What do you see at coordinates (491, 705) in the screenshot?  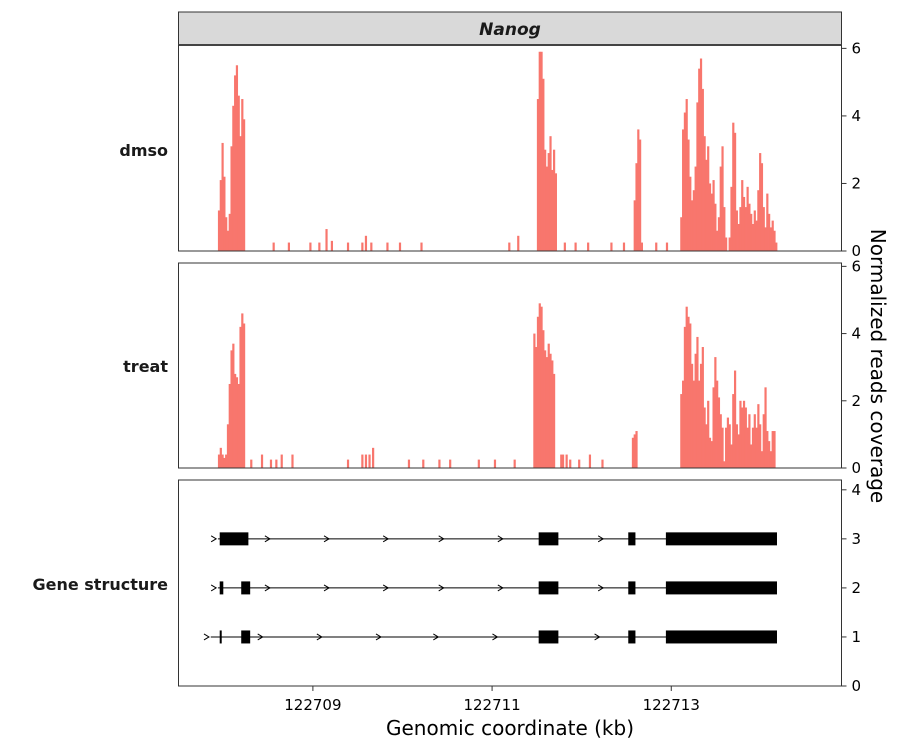 I see `x-tick-label: 122711` at bounding box center [491, 705].